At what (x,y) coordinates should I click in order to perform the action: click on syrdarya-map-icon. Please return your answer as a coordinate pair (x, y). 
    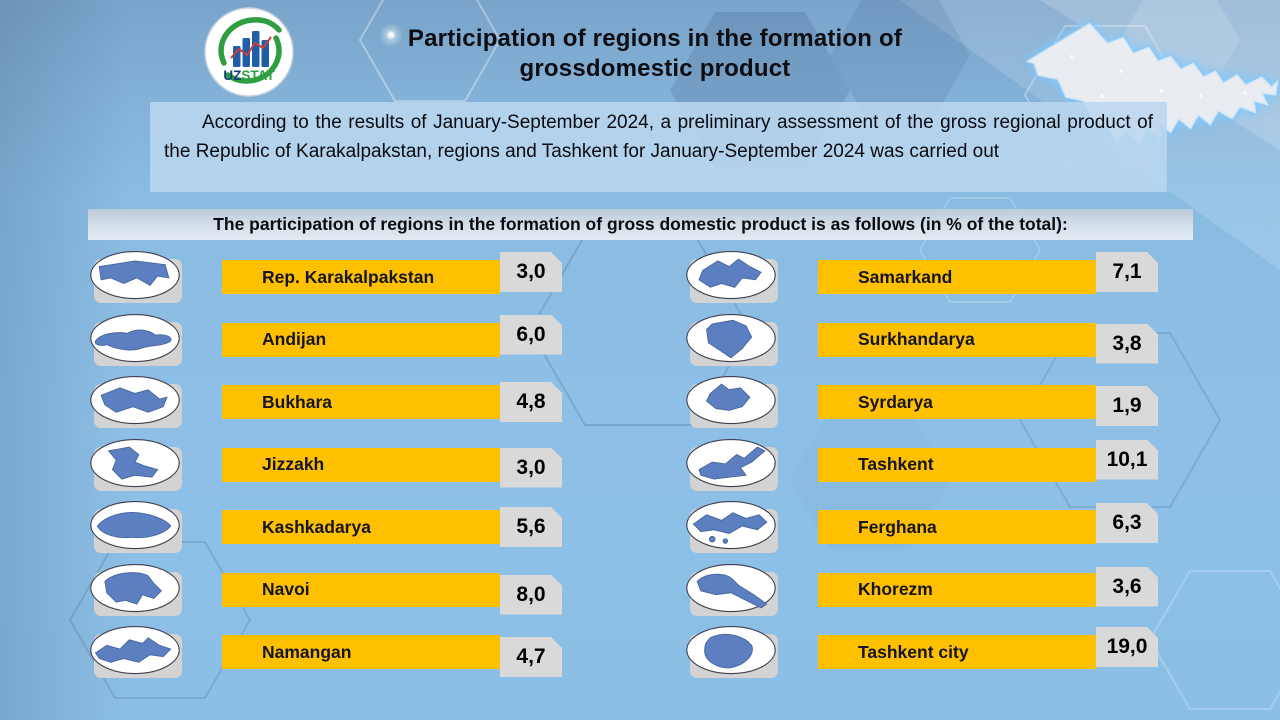
    Looking at the image, I should click on (731, 402).